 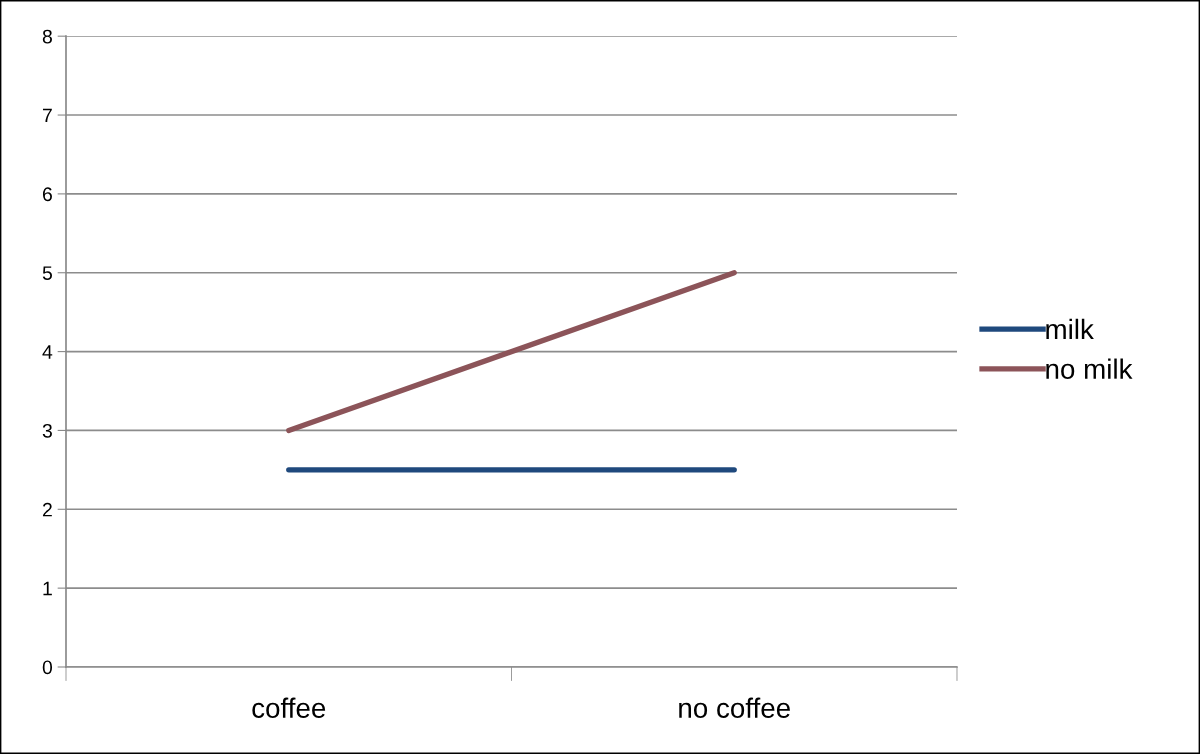 What do you see at coordinates (289, 707) in the screenshot?
I see `x-tick-label: coffee` at bounding box center [289, 707].